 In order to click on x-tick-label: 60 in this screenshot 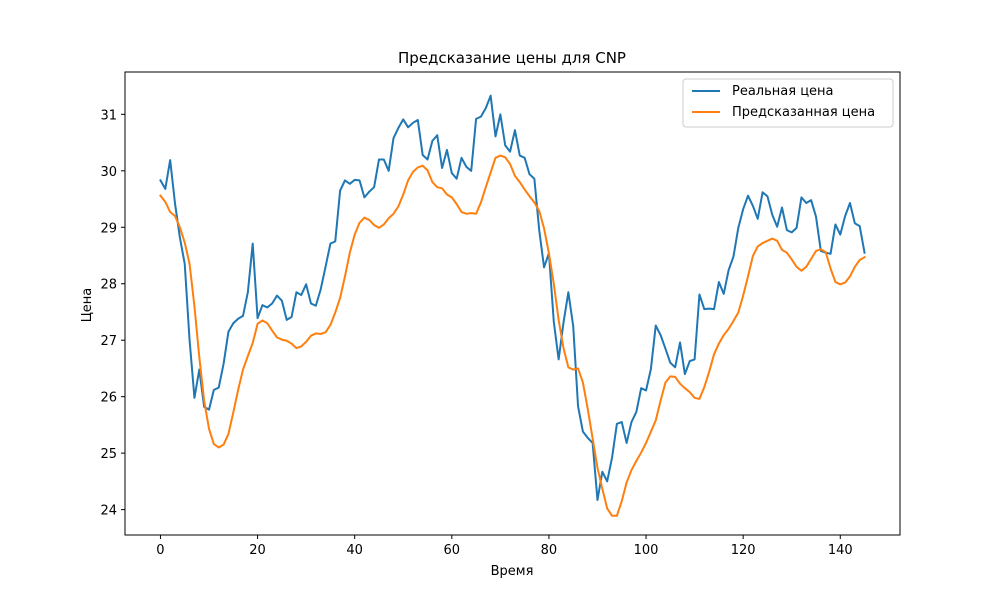, I will do `click(452, 550)`.